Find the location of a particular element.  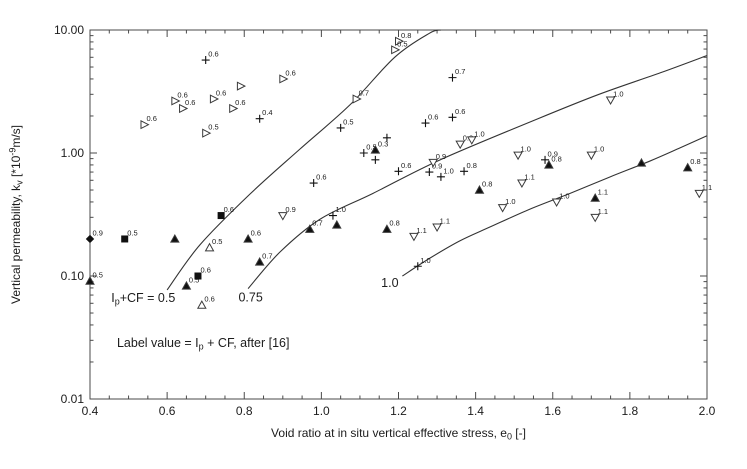

data-point-diamond-filled is located at coordinates (90, 239).